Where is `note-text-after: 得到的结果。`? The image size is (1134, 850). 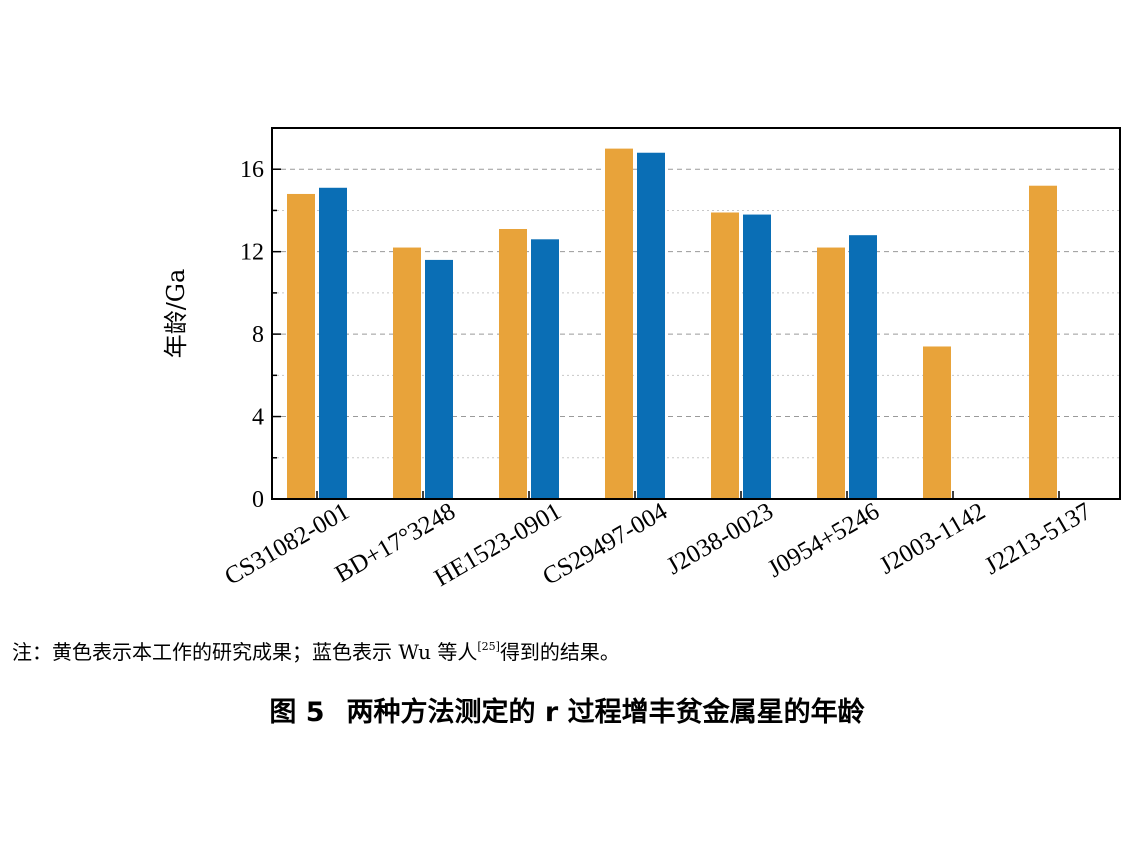
note-text-after: 得到的结果。 is located at coordinates (559, 652).